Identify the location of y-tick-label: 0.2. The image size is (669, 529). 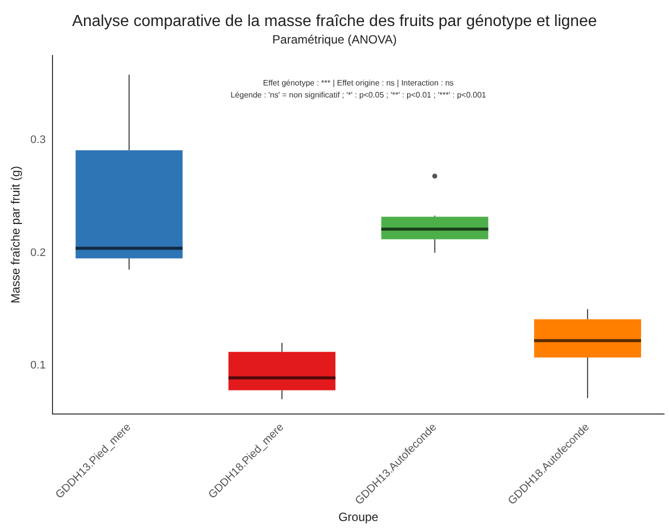
(38, 252).